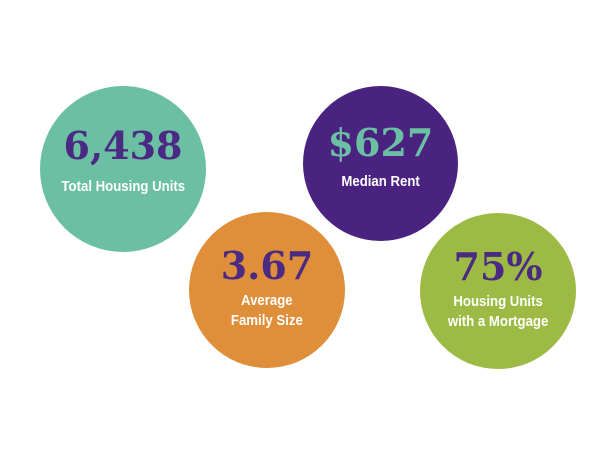 This screenshot has width=600, height=450. What do you see at coordinates (498, 266) in the screenshot?
I see `stat-value: 75%` at bounding box center [498, 266].